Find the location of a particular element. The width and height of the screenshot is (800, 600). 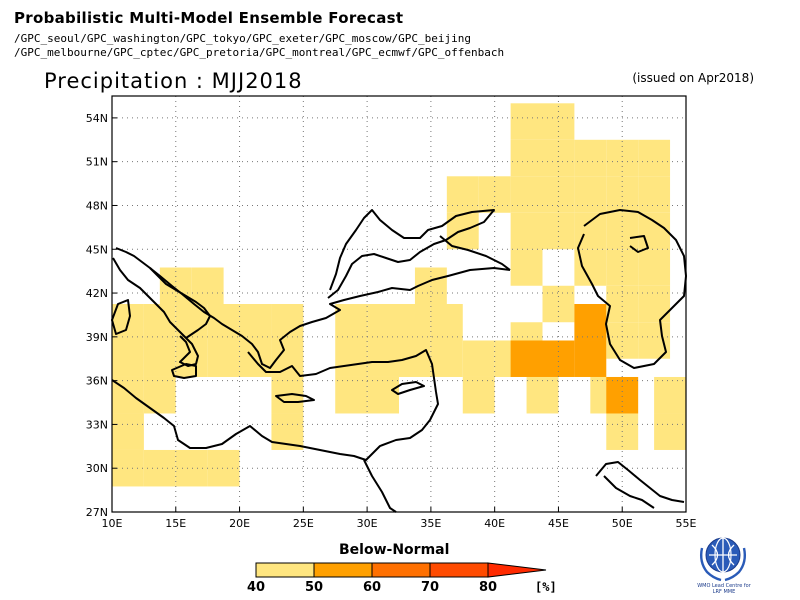

colorbar-arrow is located at coordinates (517, 570).